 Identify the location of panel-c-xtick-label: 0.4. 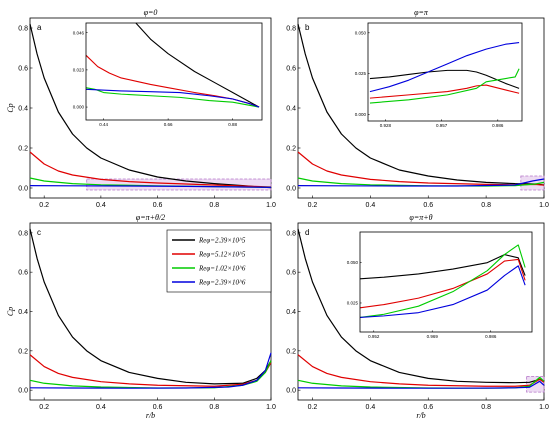
(101, 407).